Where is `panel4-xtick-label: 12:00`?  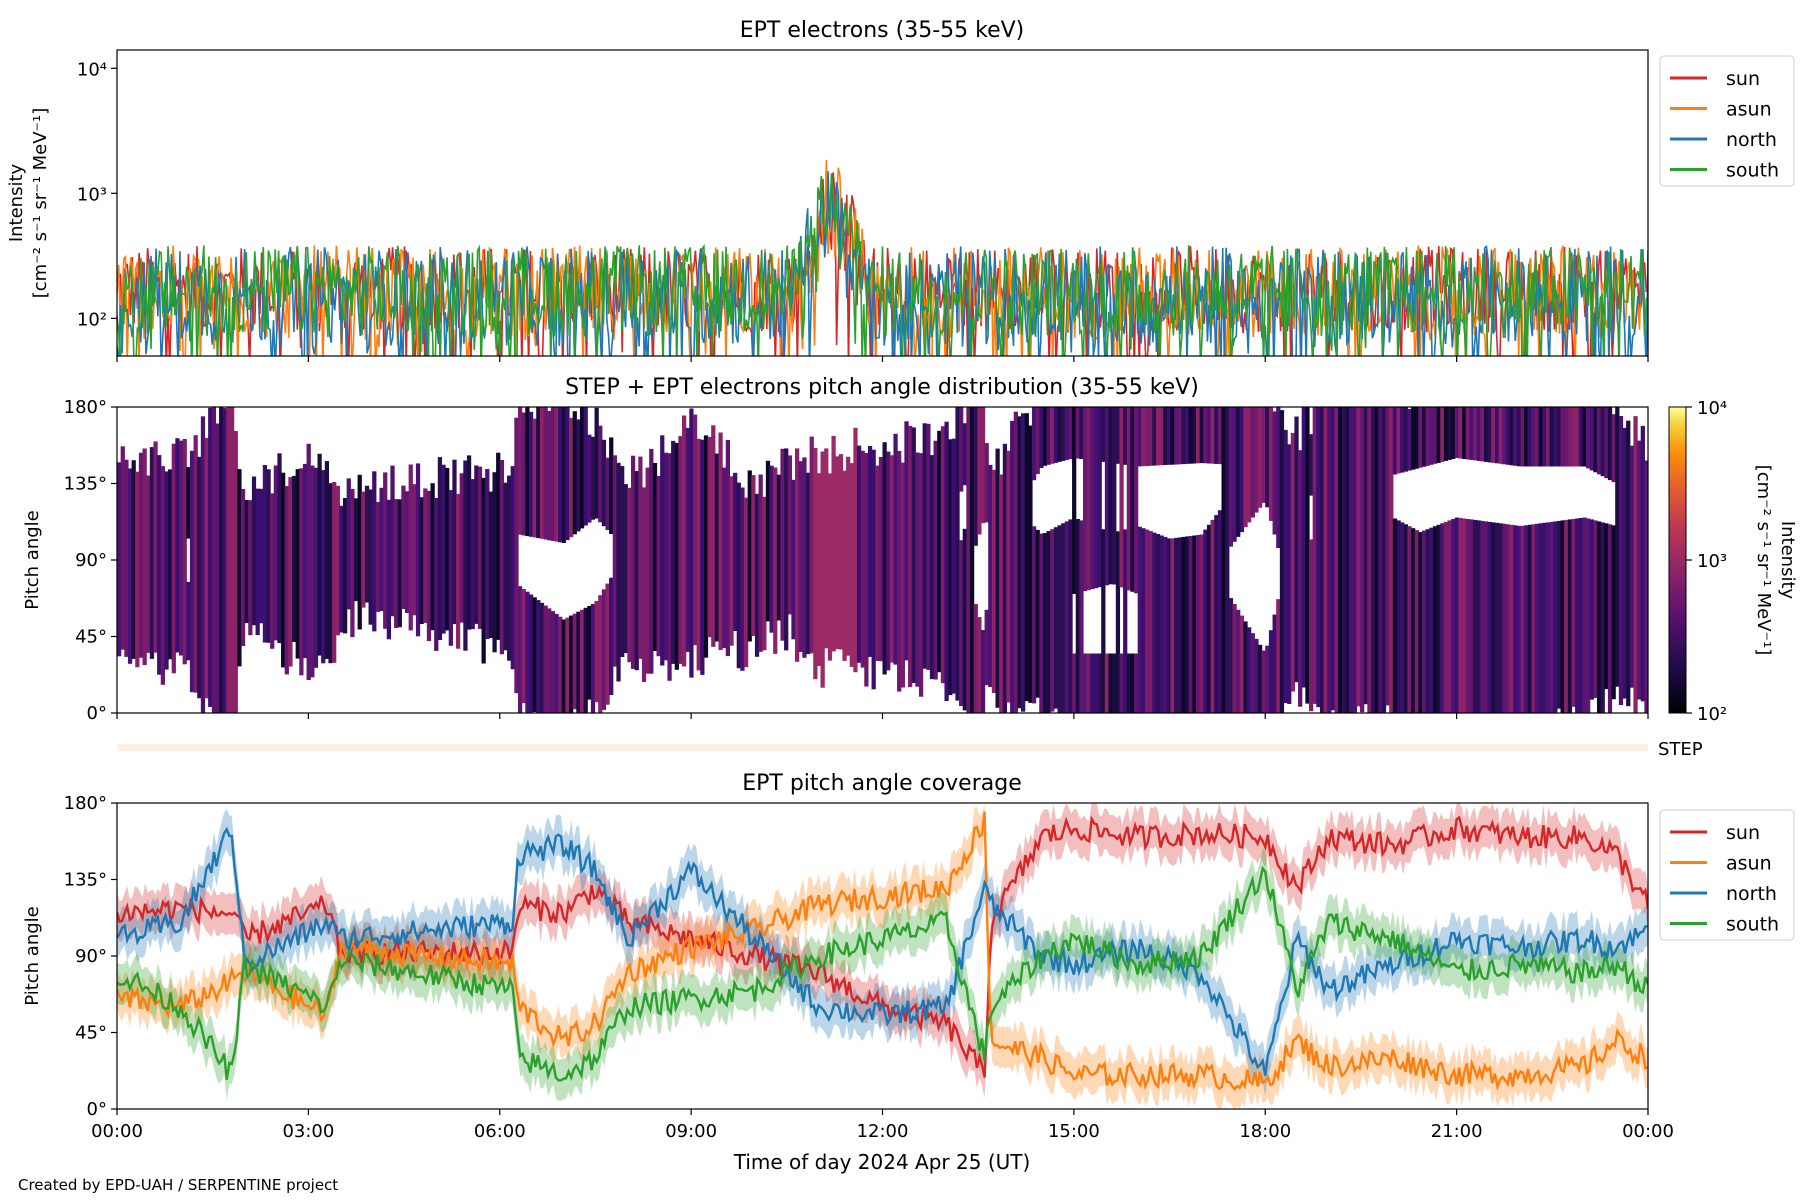 panel4-xtick-label: 12:00 is located at coordinates (883, 1131).